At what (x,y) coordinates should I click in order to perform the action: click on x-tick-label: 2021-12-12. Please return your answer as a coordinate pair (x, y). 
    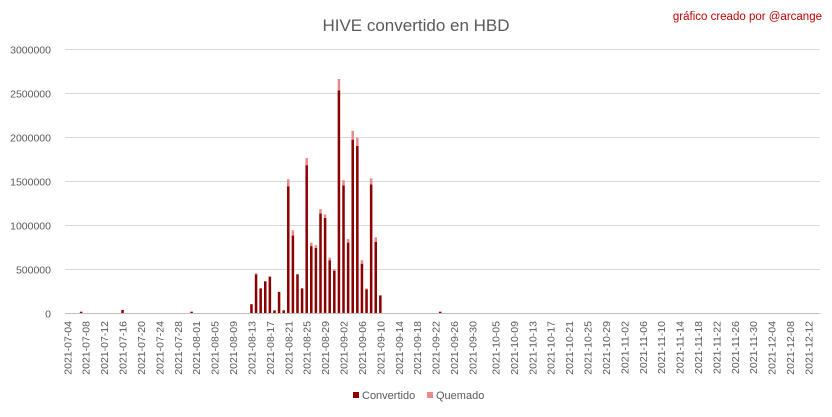
    Looking at the image, I should click on (810, 348).